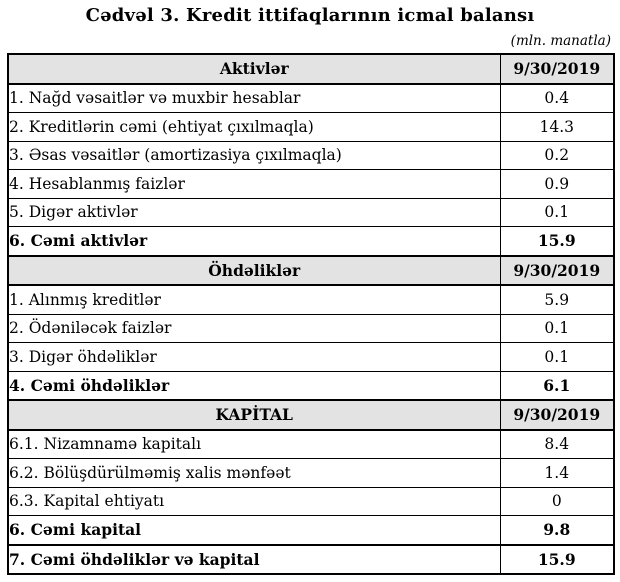  I want to click on row-label: 1. Nağd vəsaitlər və muxbir hesablar, so click(254, 98).